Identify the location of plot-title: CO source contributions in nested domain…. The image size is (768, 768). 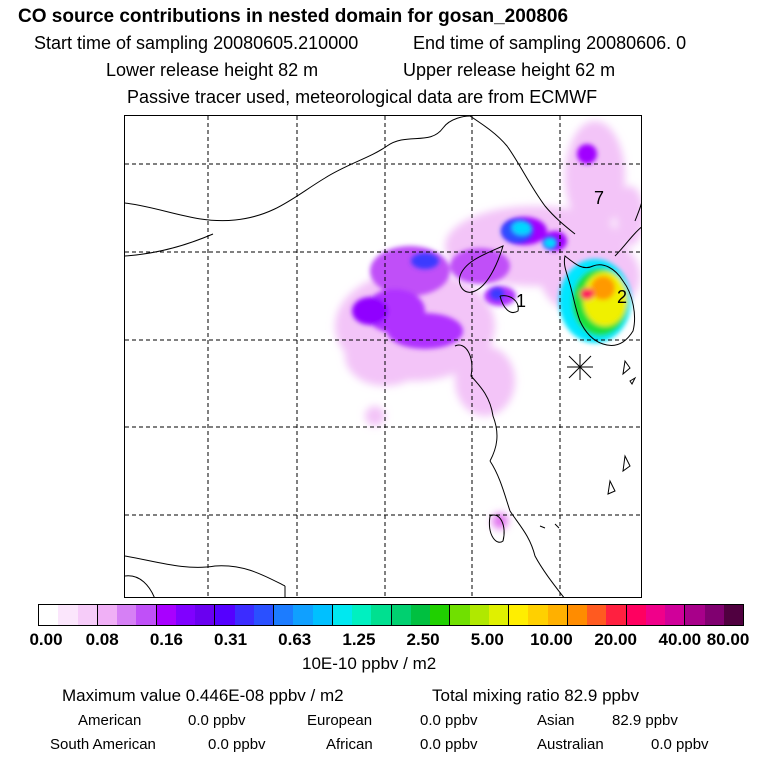
(293, 16).